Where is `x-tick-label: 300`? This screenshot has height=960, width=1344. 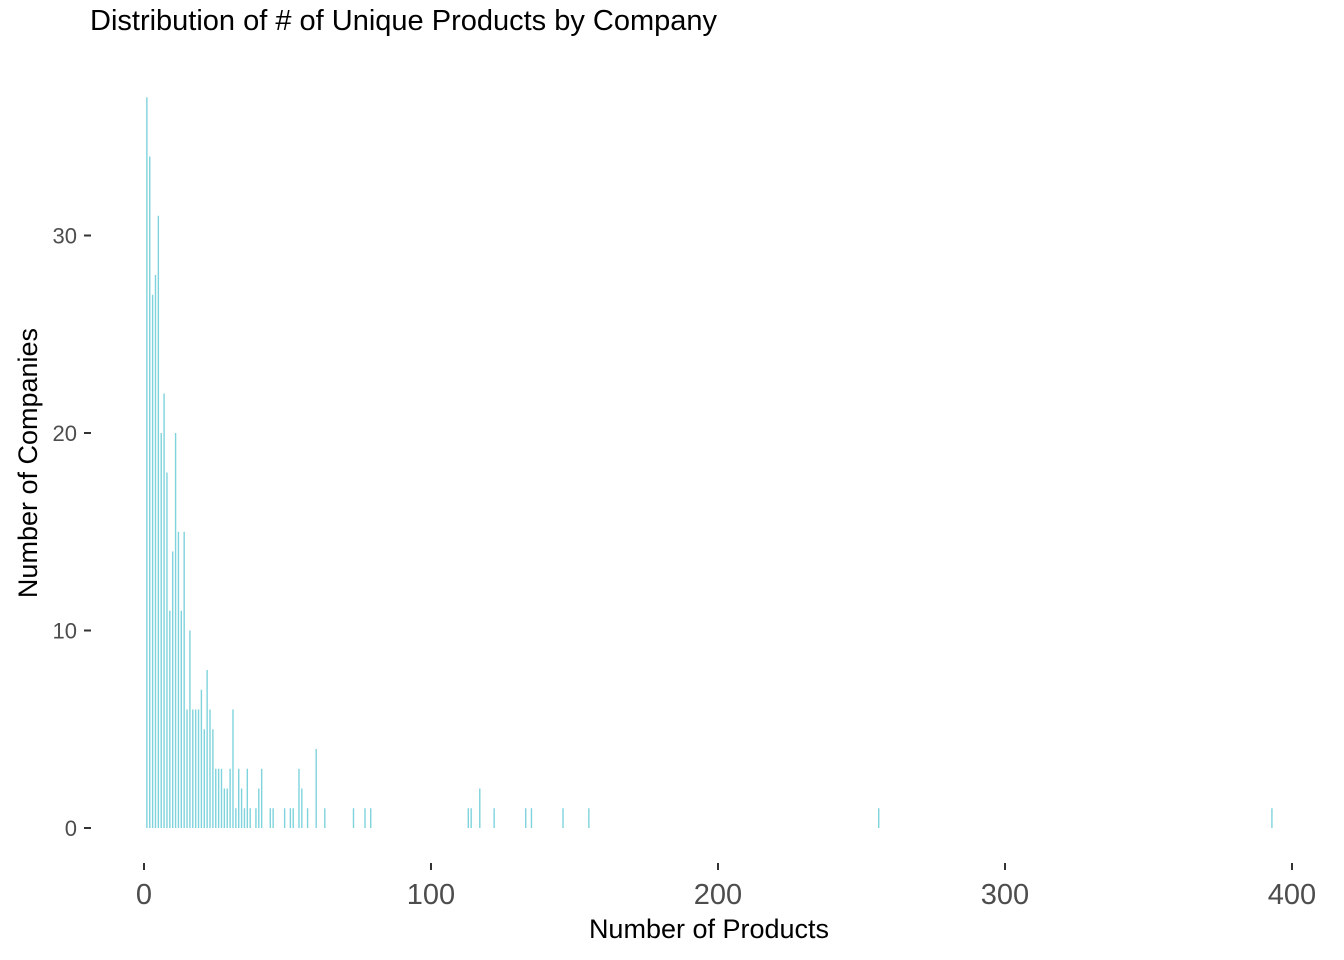 x-tick-label: 300 is located at coordinates (1005, 895).